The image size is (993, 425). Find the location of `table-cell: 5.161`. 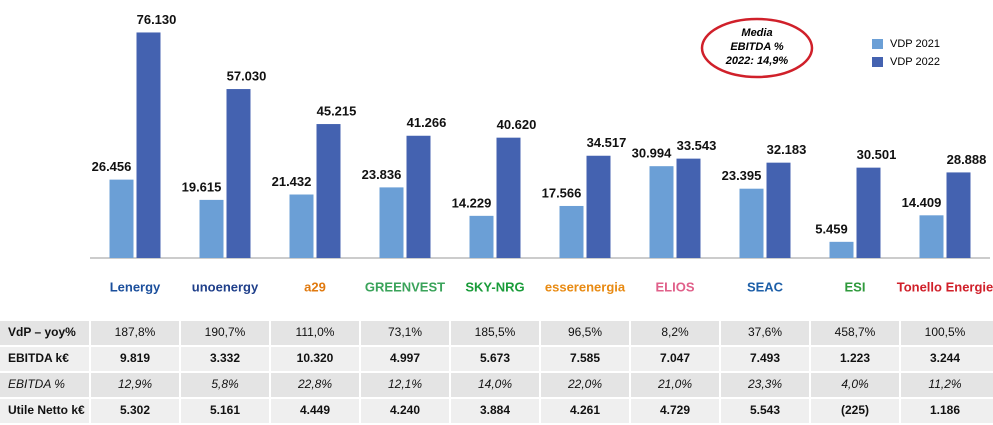

table-cell: 5.161 is located at coordinates (225, 410).